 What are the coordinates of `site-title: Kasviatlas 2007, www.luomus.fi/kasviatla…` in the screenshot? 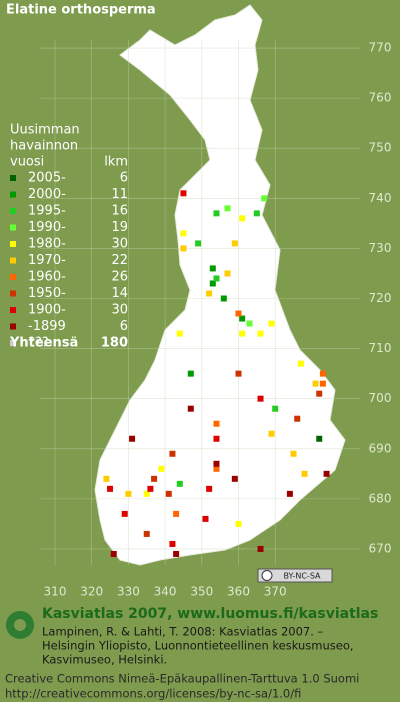 It's located at (210, 614).